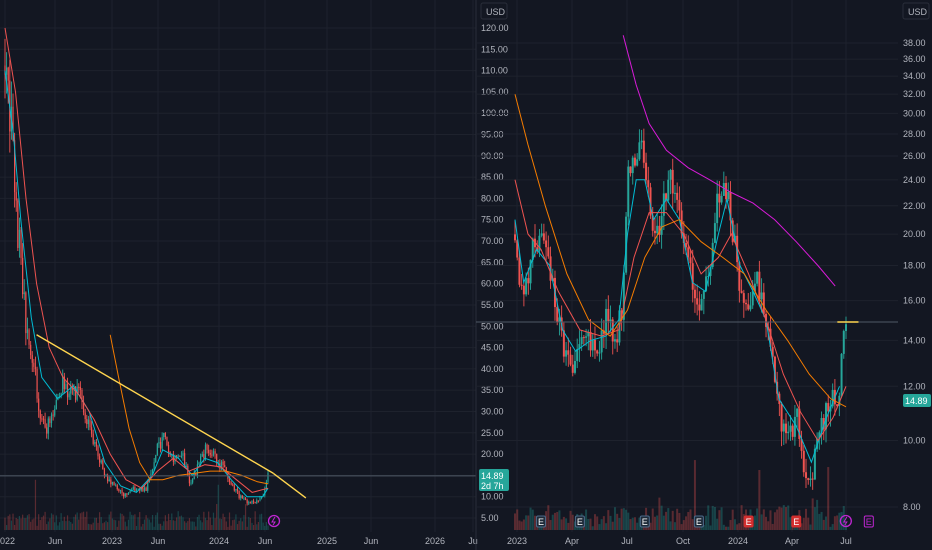 Image resolution: width=932 pixels, height=550 pixels. Describe the element at coordinates (492, 326) in the screenshot. I see `y-tick-label: 50.00` at that location.